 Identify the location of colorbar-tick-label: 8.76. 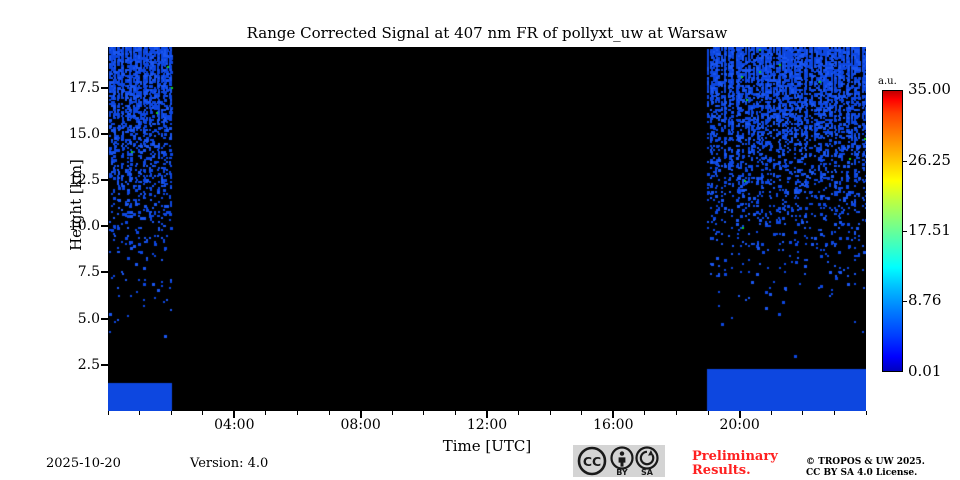
(925, 300).